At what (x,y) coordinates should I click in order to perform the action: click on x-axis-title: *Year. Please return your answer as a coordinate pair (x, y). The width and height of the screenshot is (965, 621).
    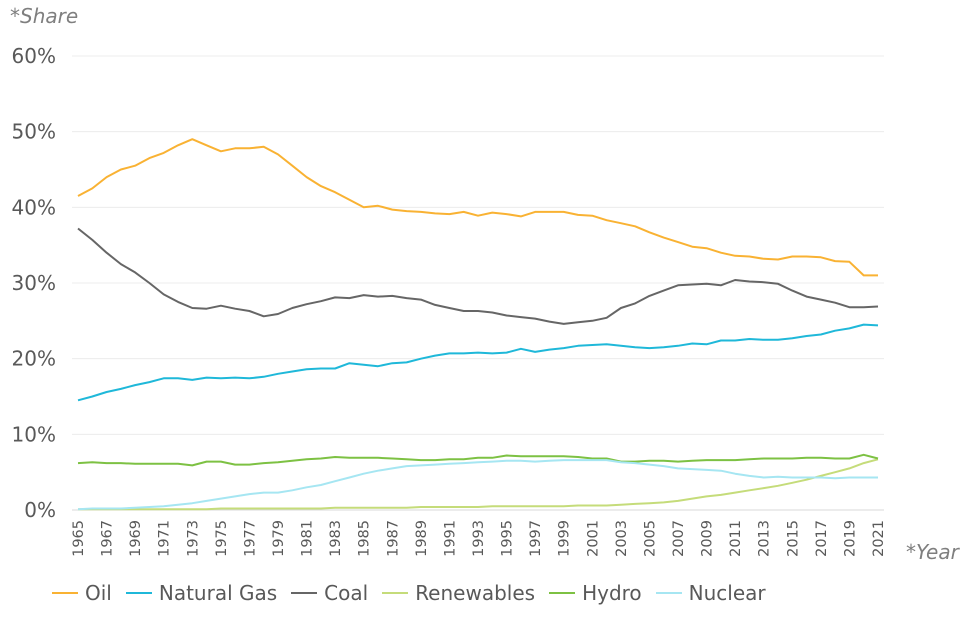
    Looking at the image, I should click on (932, 552).